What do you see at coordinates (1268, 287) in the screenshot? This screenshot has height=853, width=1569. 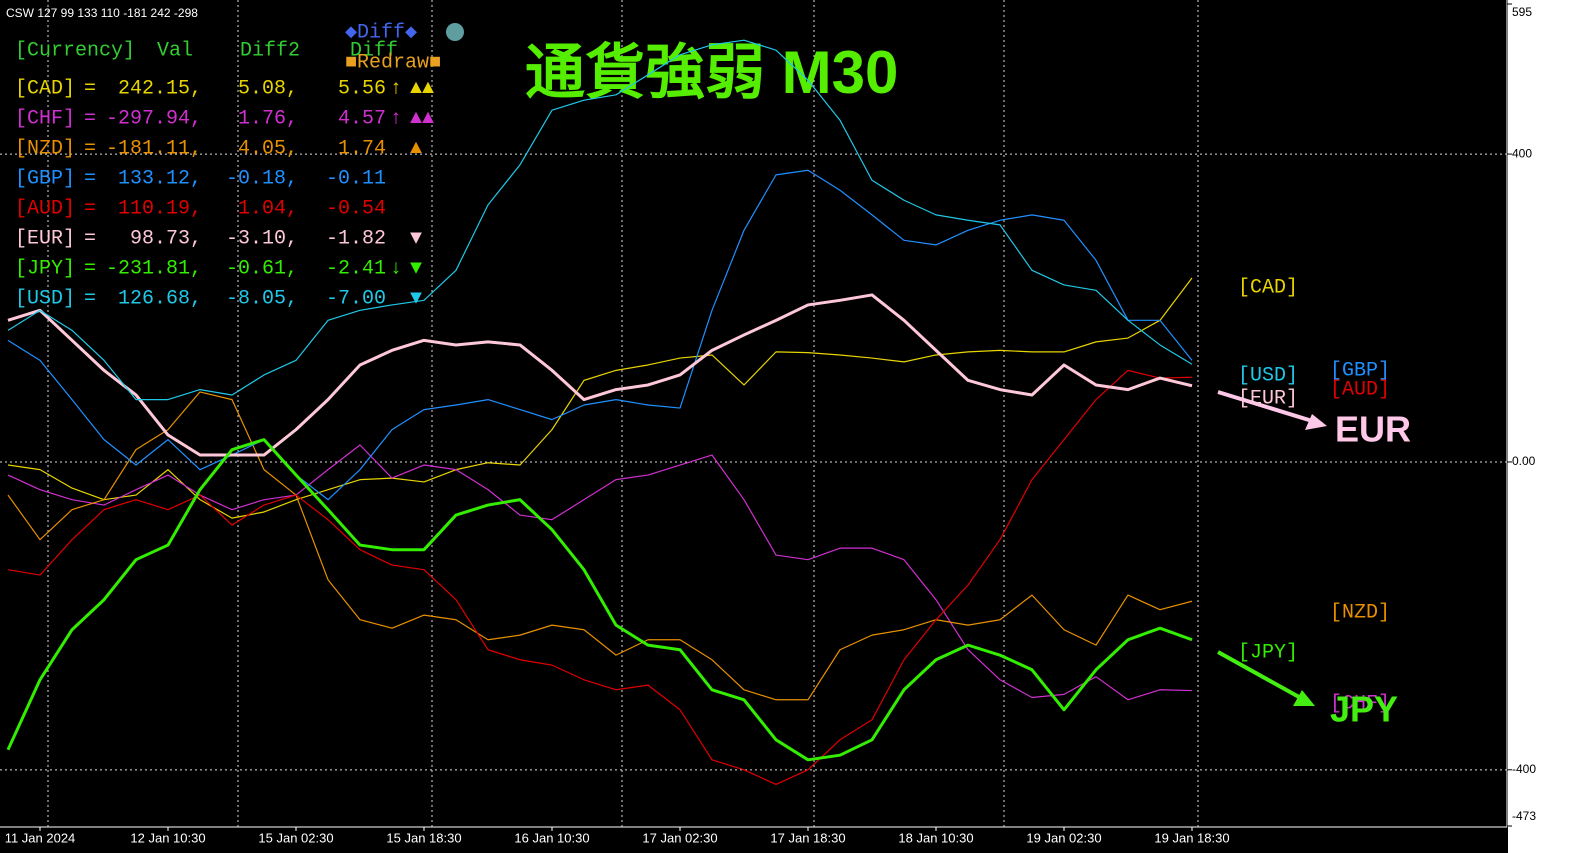 I see `series-label: [CAD]` at bounding box center [1268, 287].